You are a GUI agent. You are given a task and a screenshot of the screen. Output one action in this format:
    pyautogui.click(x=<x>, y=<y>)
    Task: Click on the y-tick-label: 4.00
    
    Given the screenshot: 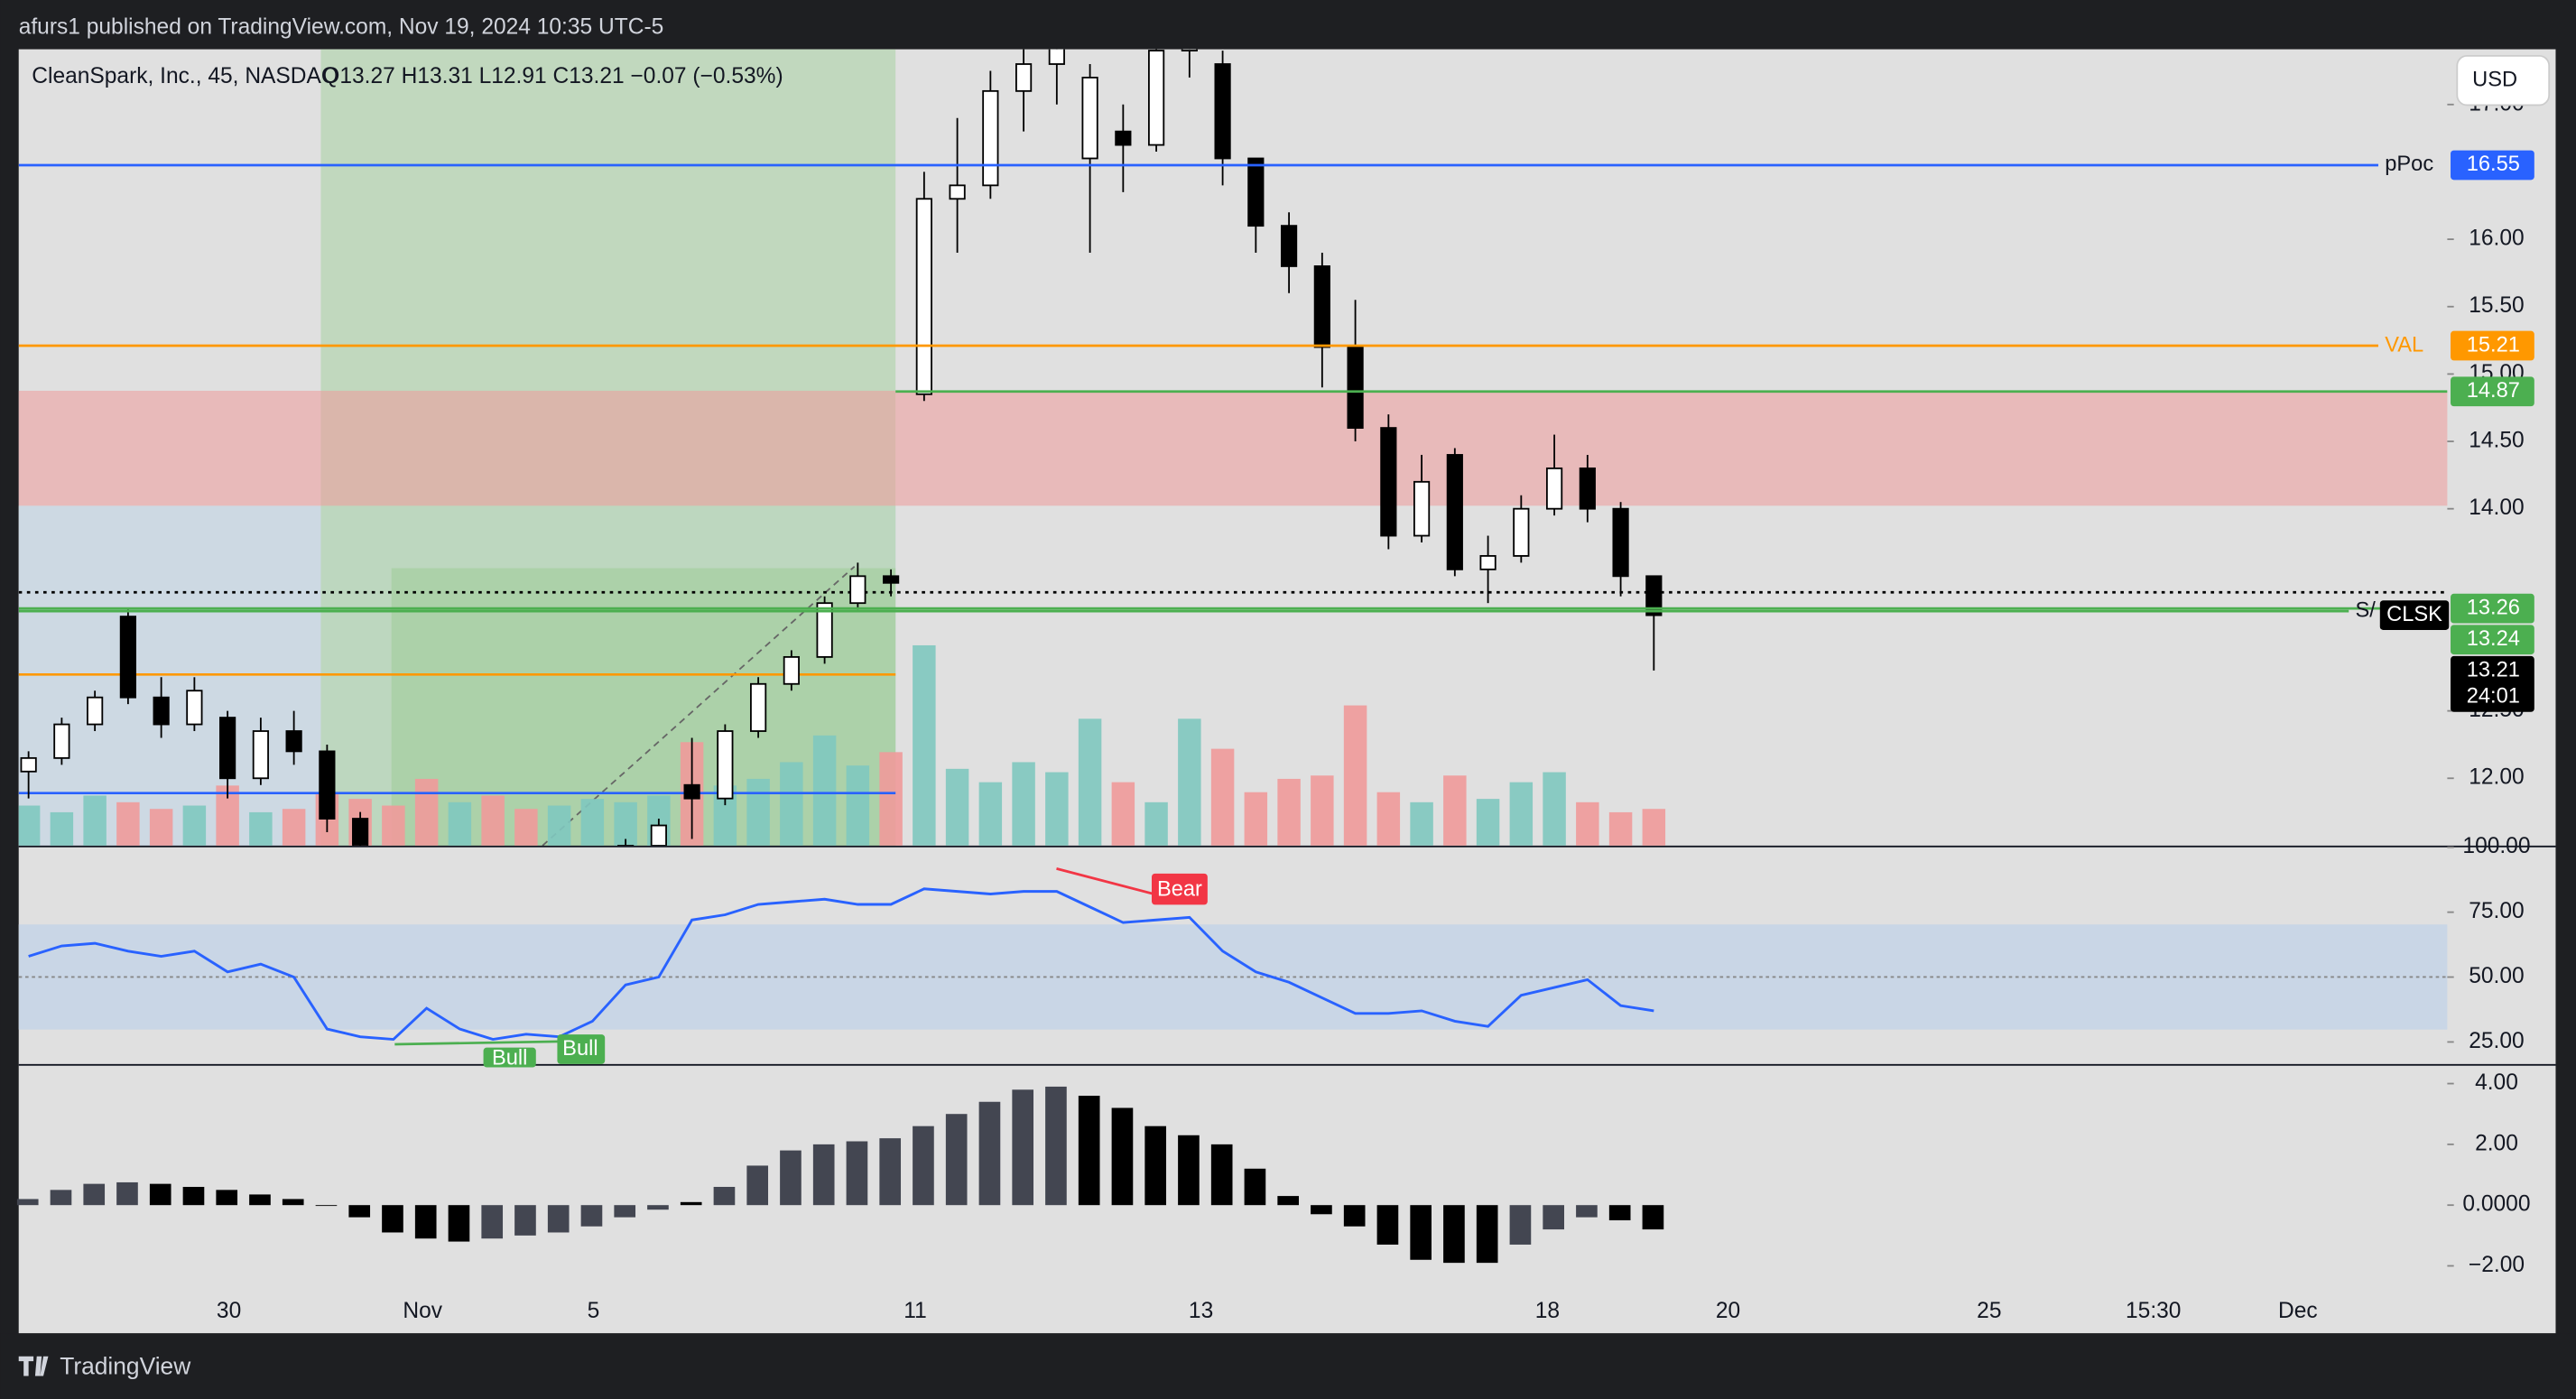 What is the action you would take?
    pyautogui.click(x=2496, y=1083)
    